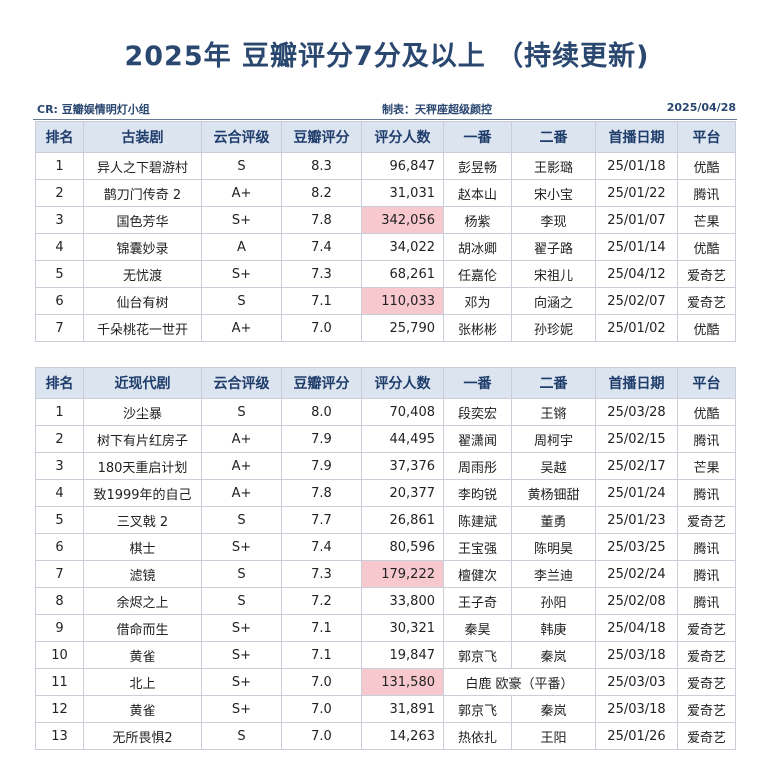 This screenshot has height=780, width=774. I want to click on title-cell: 鹊刀门传奇 2, so click(142, 193).